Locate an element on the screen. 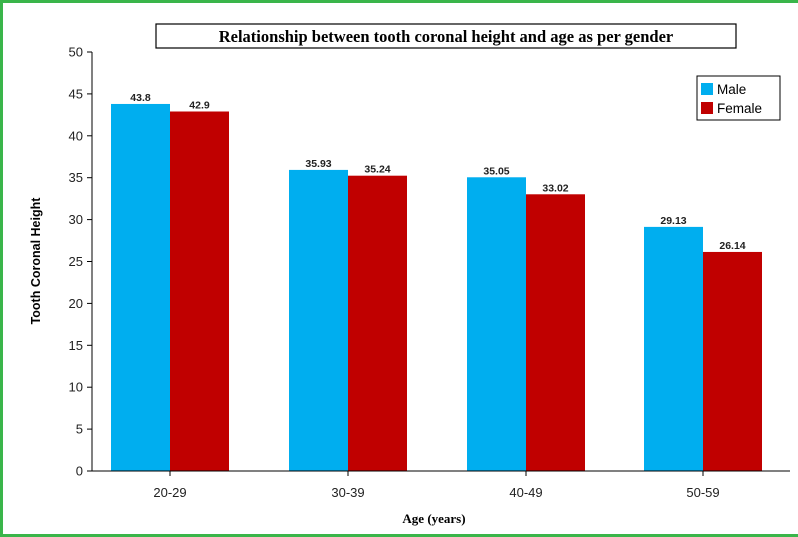 Image resolution: width=798 pixels, height=537 pixels. y-tick-label: 20 is located at coordinates (76, 303).